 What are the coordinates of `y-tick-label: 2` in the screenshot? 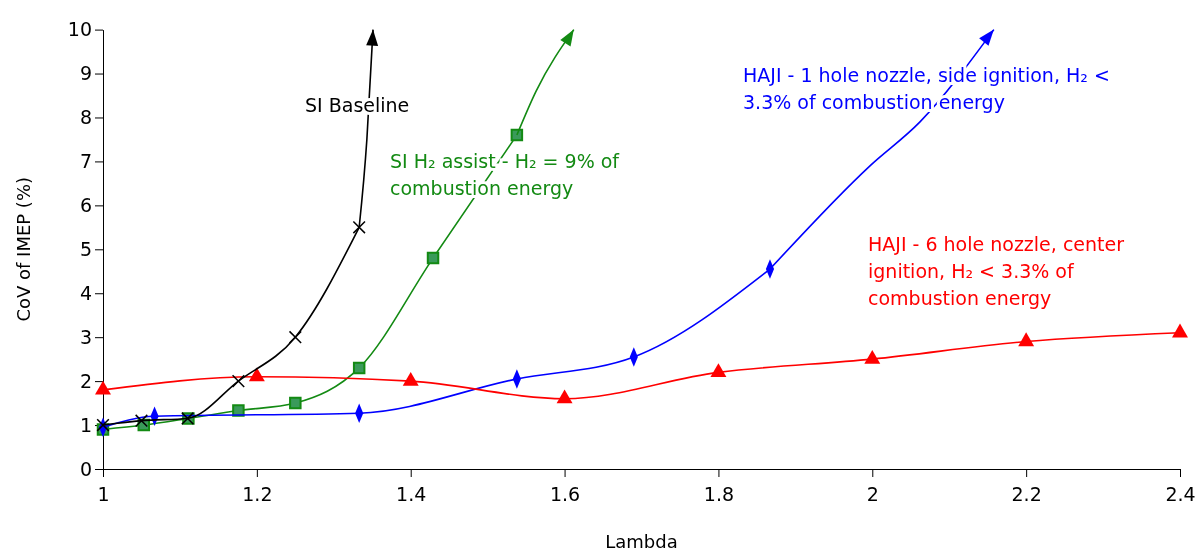 It's located at (85, 380).